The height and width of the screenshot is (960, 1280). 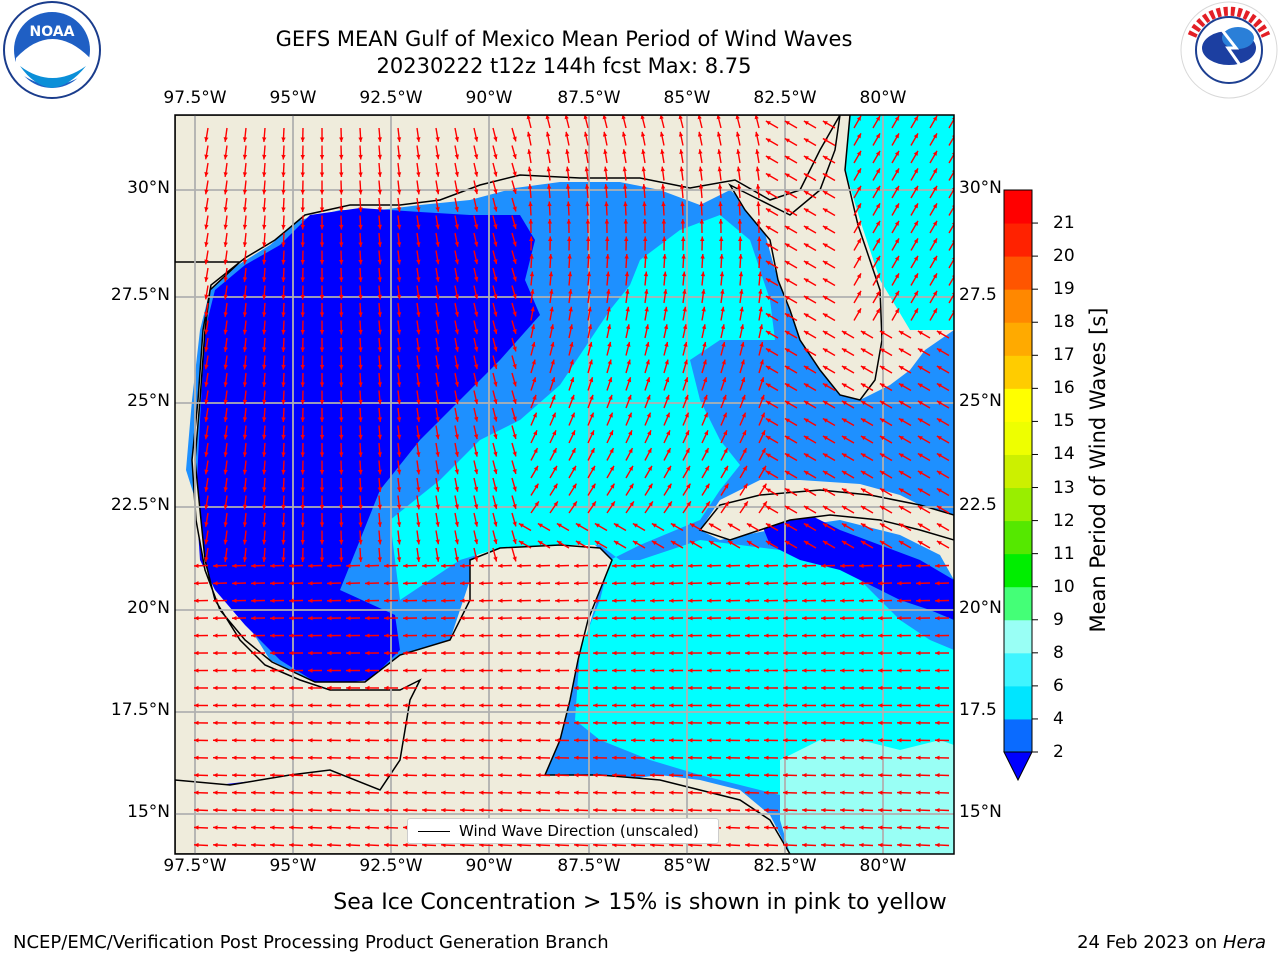 I want to click on colorbar-tick: 14, so click(x=1064, y=454).